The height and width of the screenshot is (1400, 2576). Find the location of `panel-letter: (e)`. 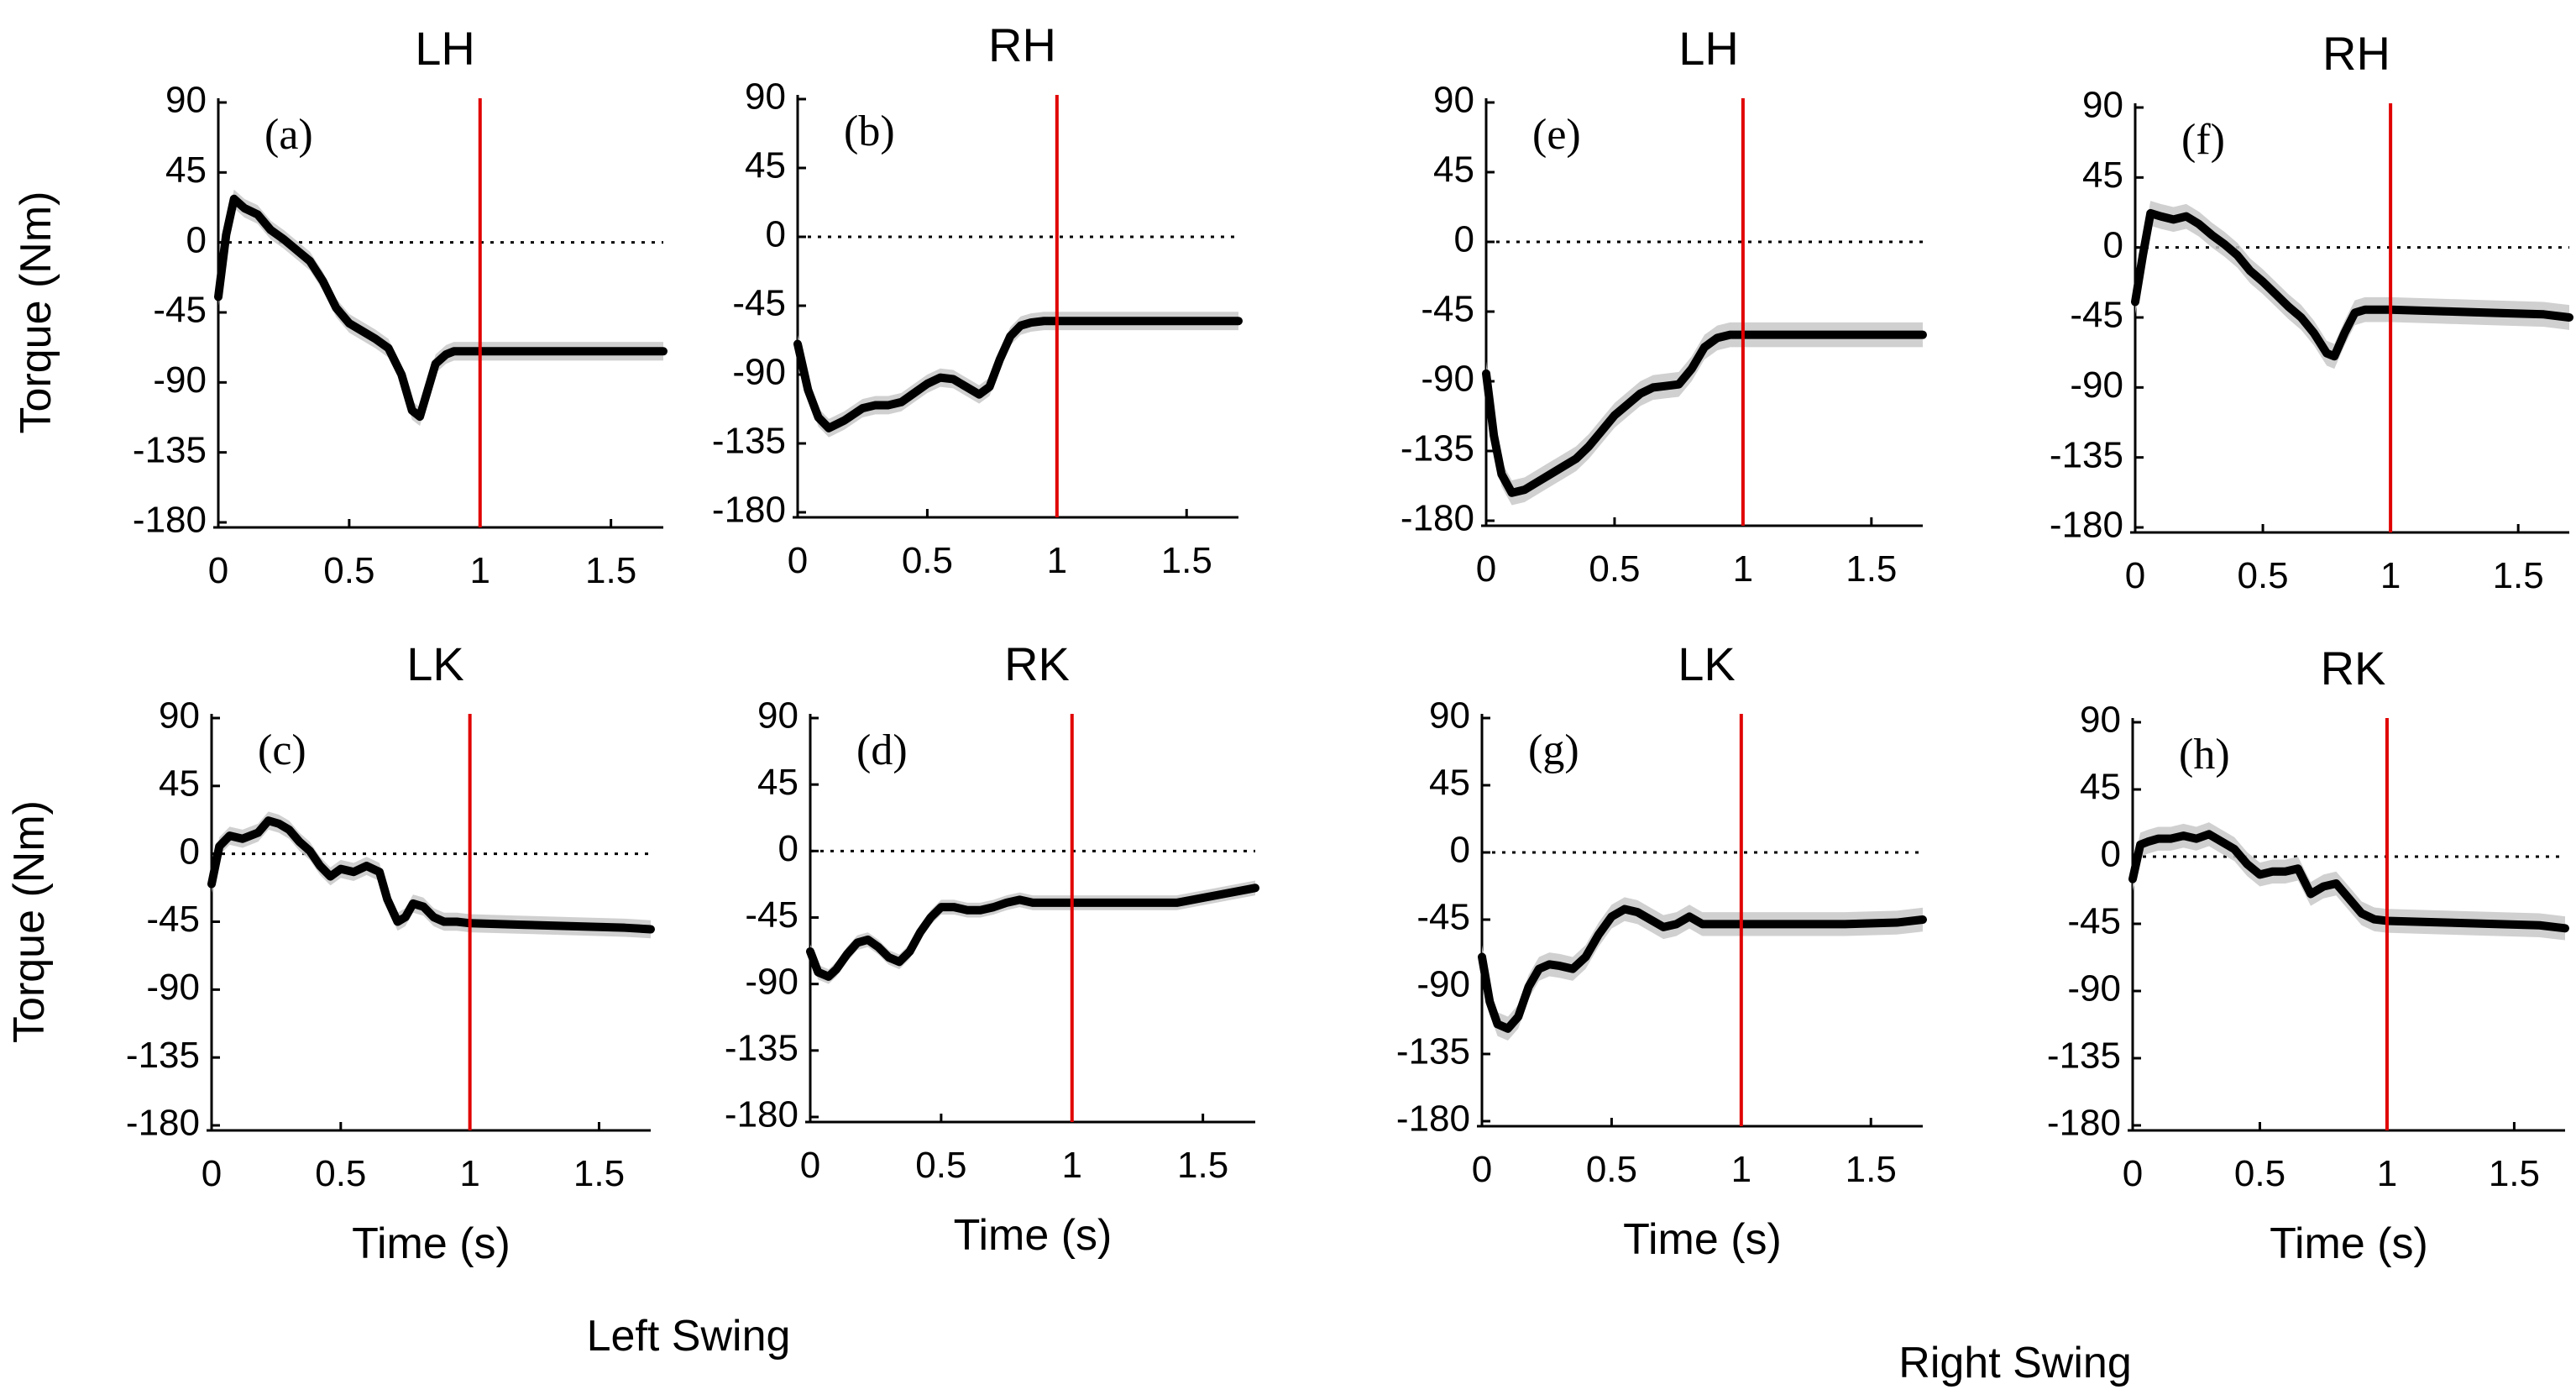

panel-letter: (e) is located at coordinates (1557, 135).